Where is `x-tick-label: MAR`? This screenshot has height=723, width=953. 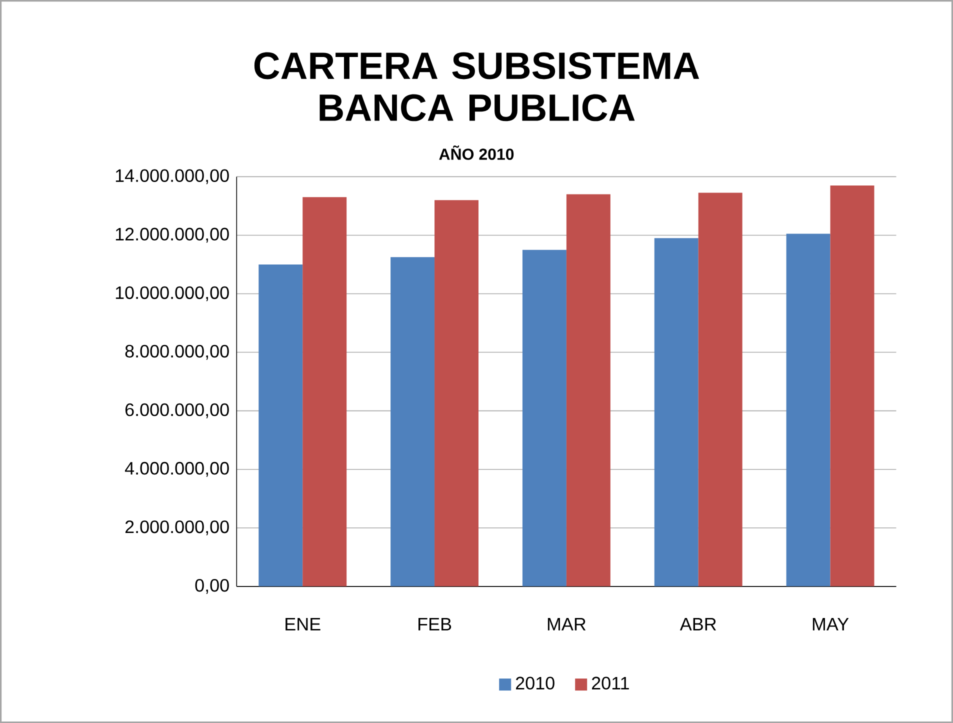 x-tick-label: MAR is located at coordinates (567, 624).